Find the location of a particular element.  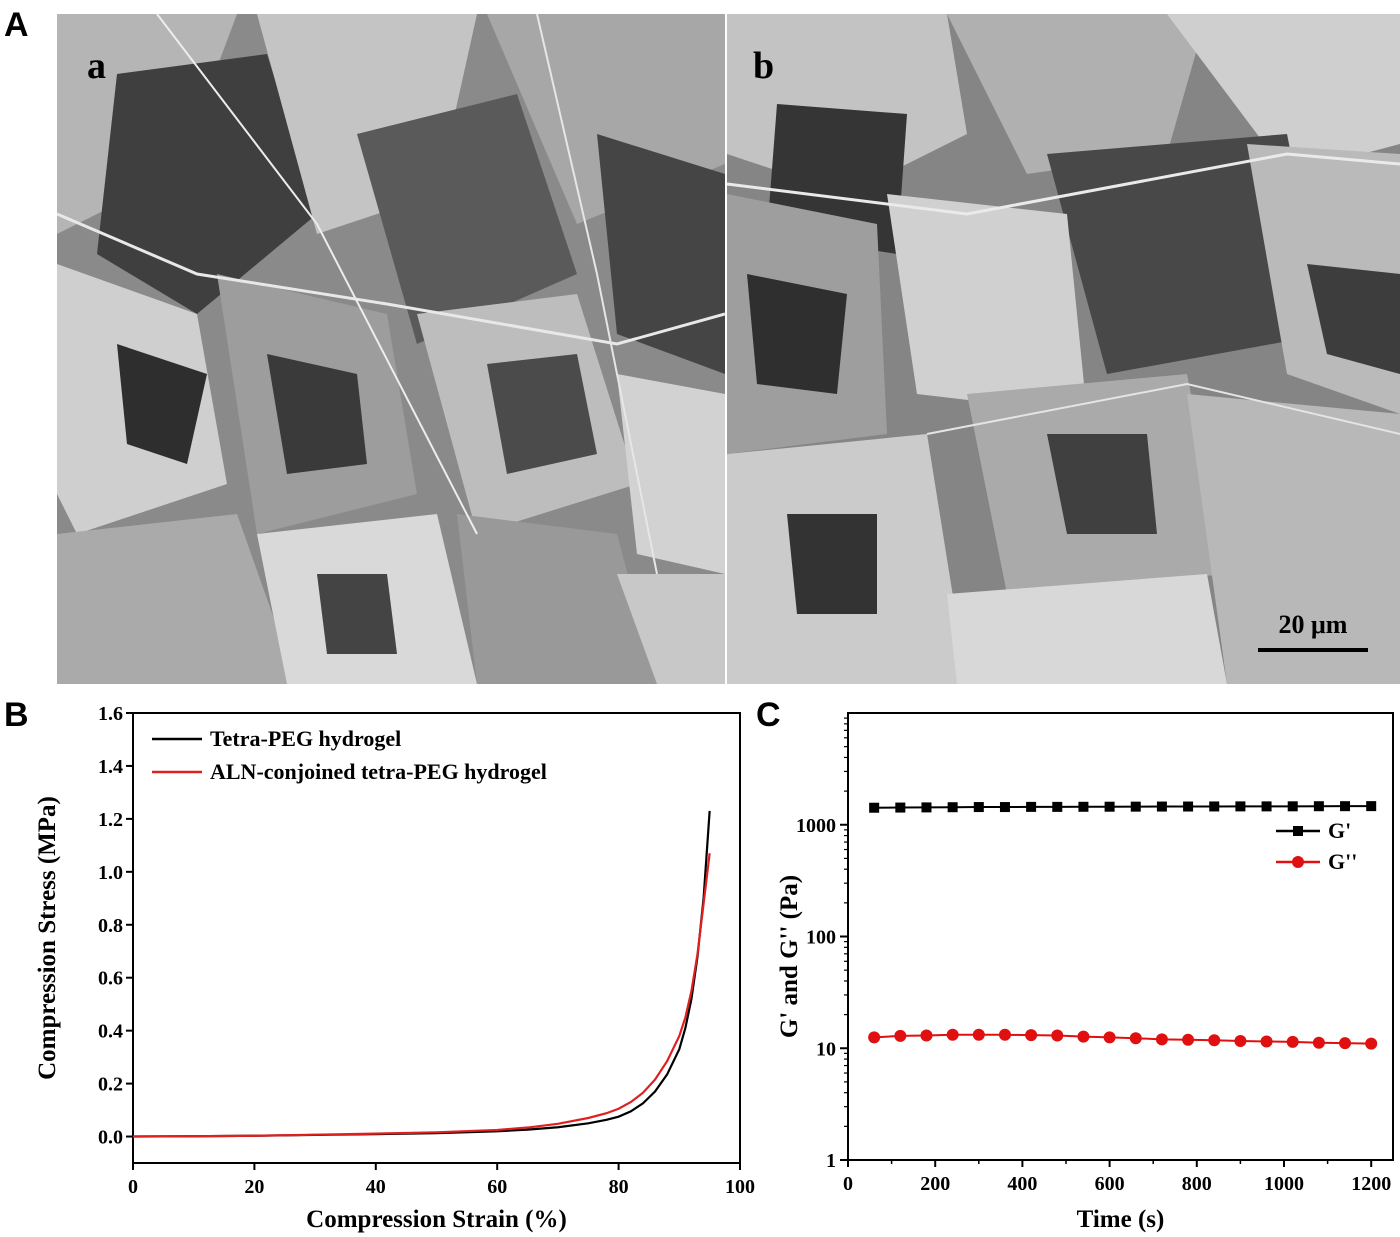

scale-bar-label: 20 μm is located at coordinates (1313, 624).